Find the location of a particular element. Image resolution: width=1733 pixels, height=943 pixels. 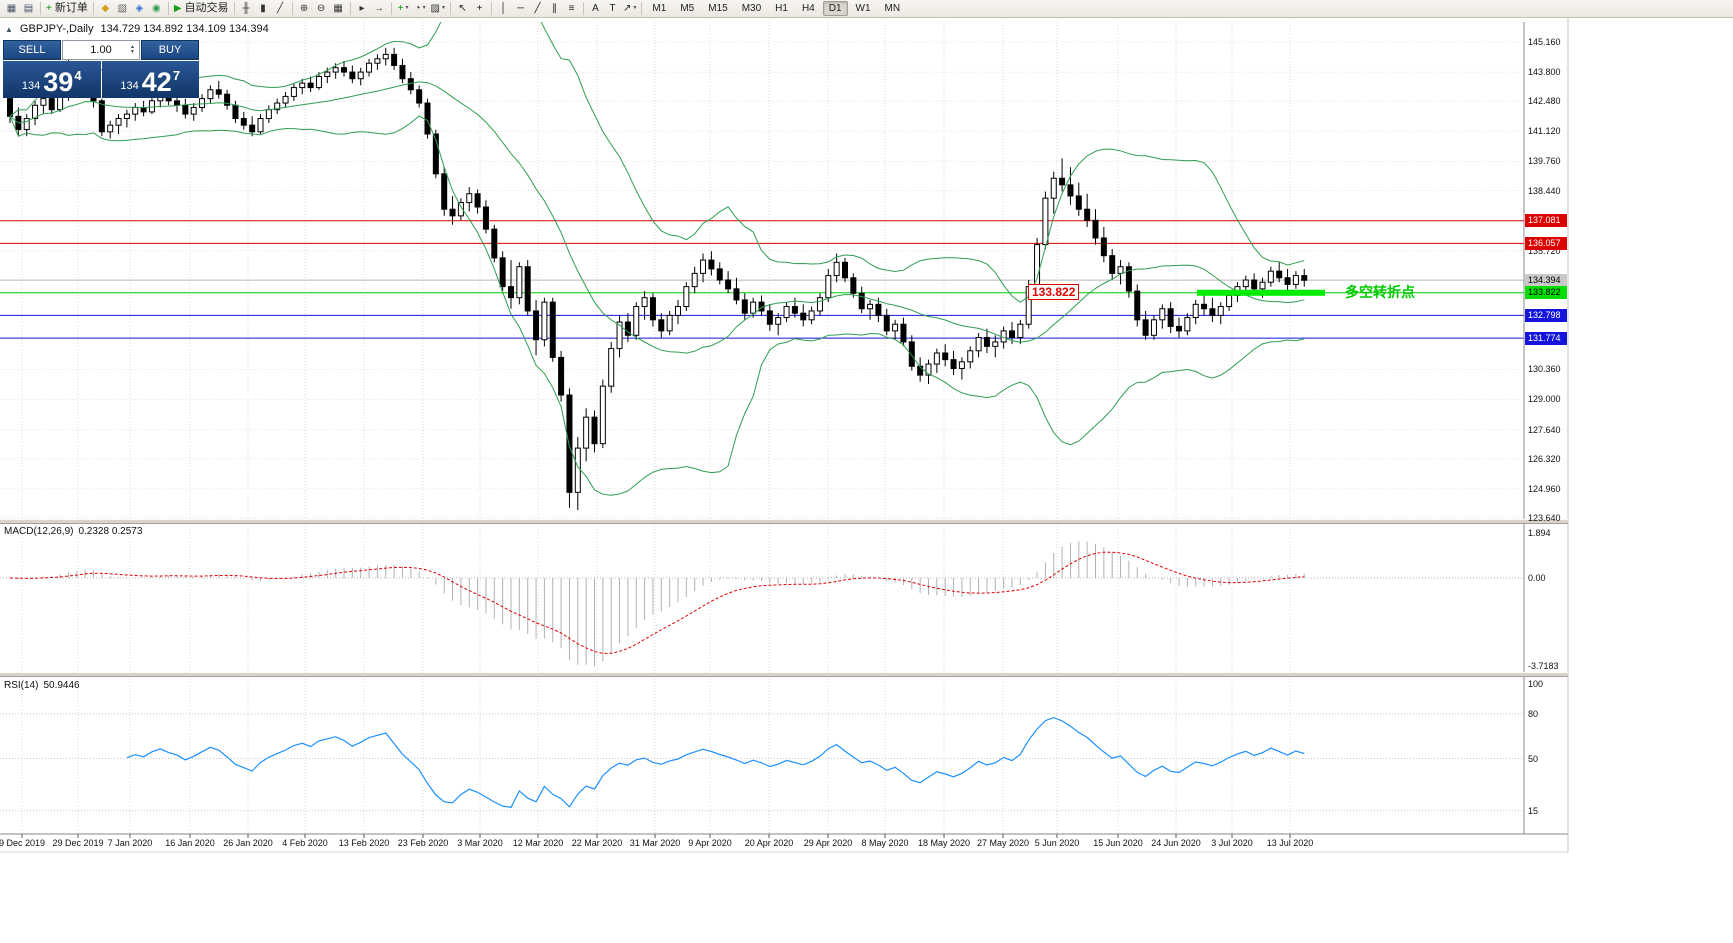

price-tick-label: 124.960 is located at coordinates (1544, 488).